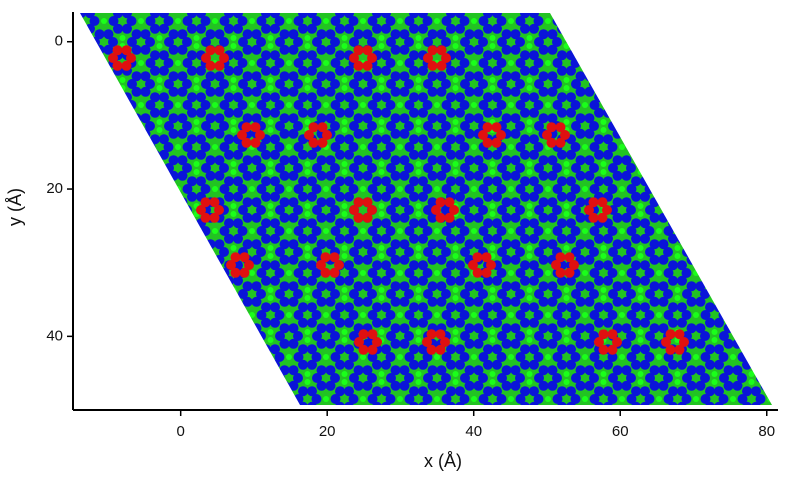  Describe the element at coordinates (54, 188) in the screenshot. I see `y-tick-label: 20` at that location.